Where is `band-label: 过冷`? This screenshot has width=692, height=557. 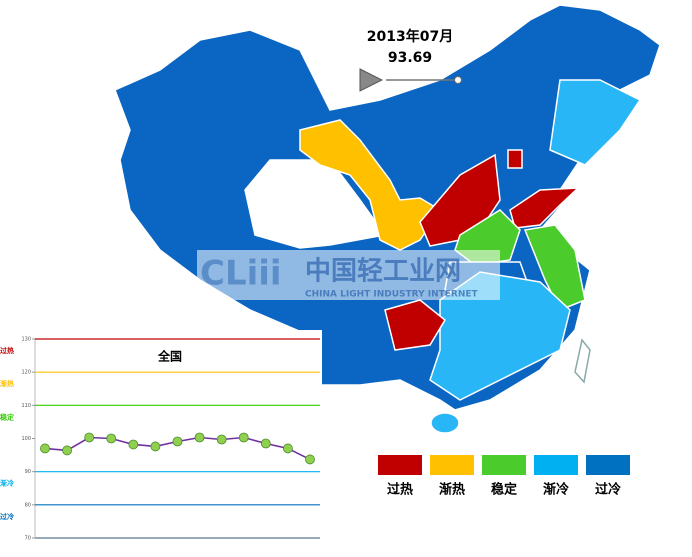 band-label: 过冷 is located at coordinates (7, 516).